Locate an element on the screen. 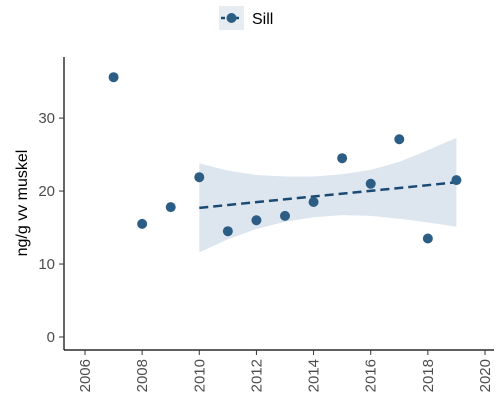 This screenshot has width=500, height=403. x-tick-label: 2018 is located at coordinates (428, 375).